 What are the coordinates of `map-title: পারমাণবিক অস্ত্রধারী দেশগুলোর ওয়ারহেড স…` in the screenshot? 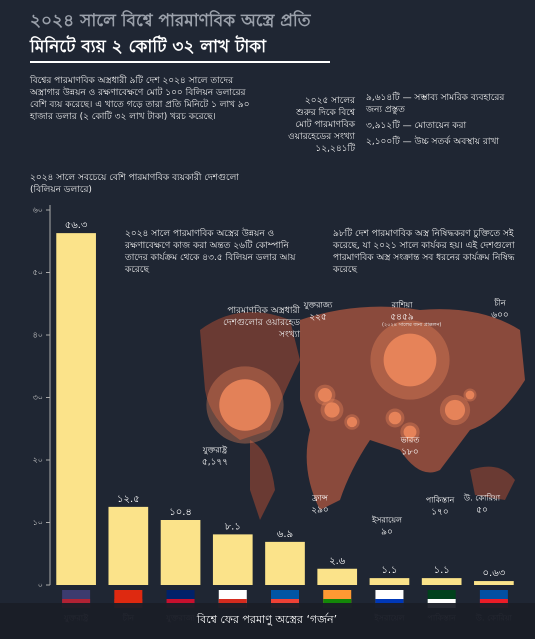 It's located at (261, 323).